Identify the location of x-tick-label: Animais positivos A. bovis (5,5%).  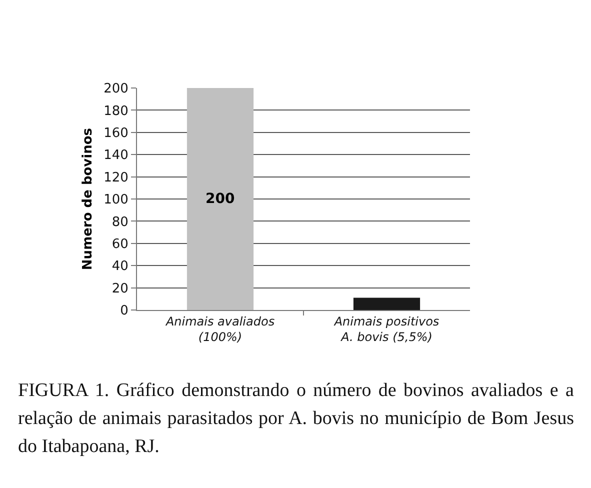
(386, 329).